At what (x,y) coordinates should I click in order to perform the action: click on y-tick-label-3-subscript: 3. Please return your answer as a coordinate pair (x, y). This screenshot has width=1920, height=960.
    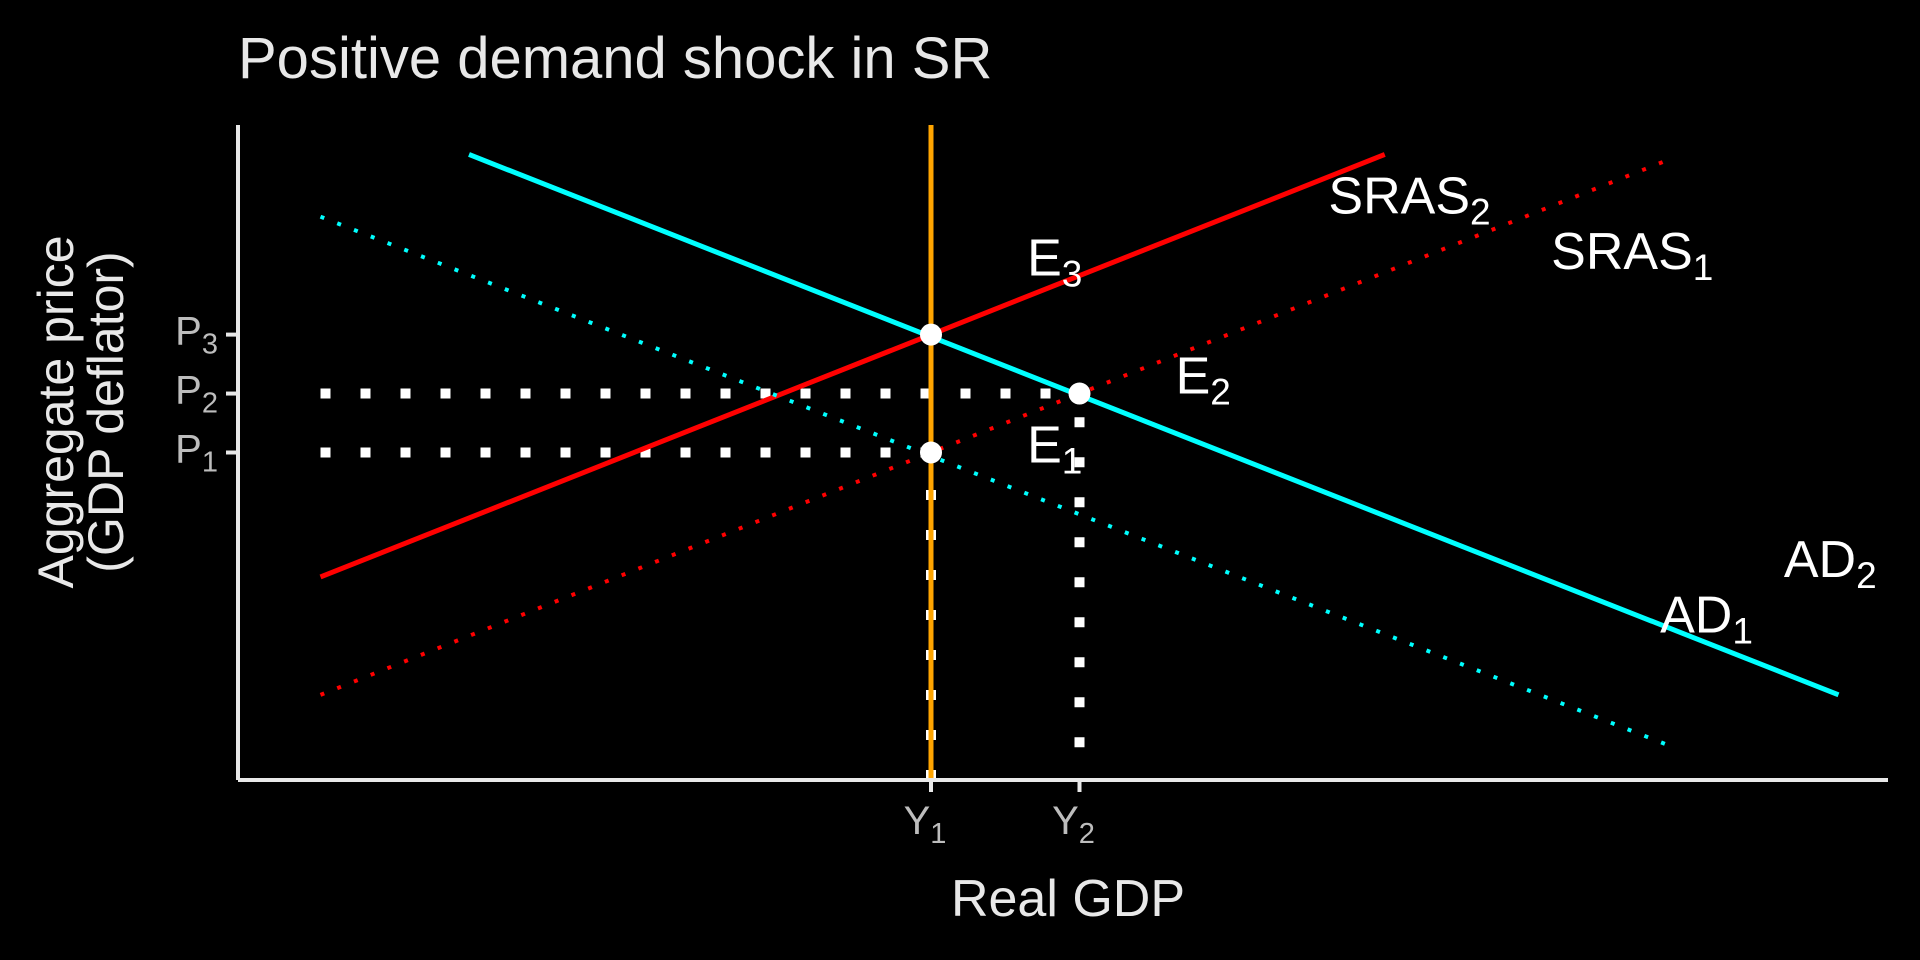
    Looking at the image, I should click on (210, 345).